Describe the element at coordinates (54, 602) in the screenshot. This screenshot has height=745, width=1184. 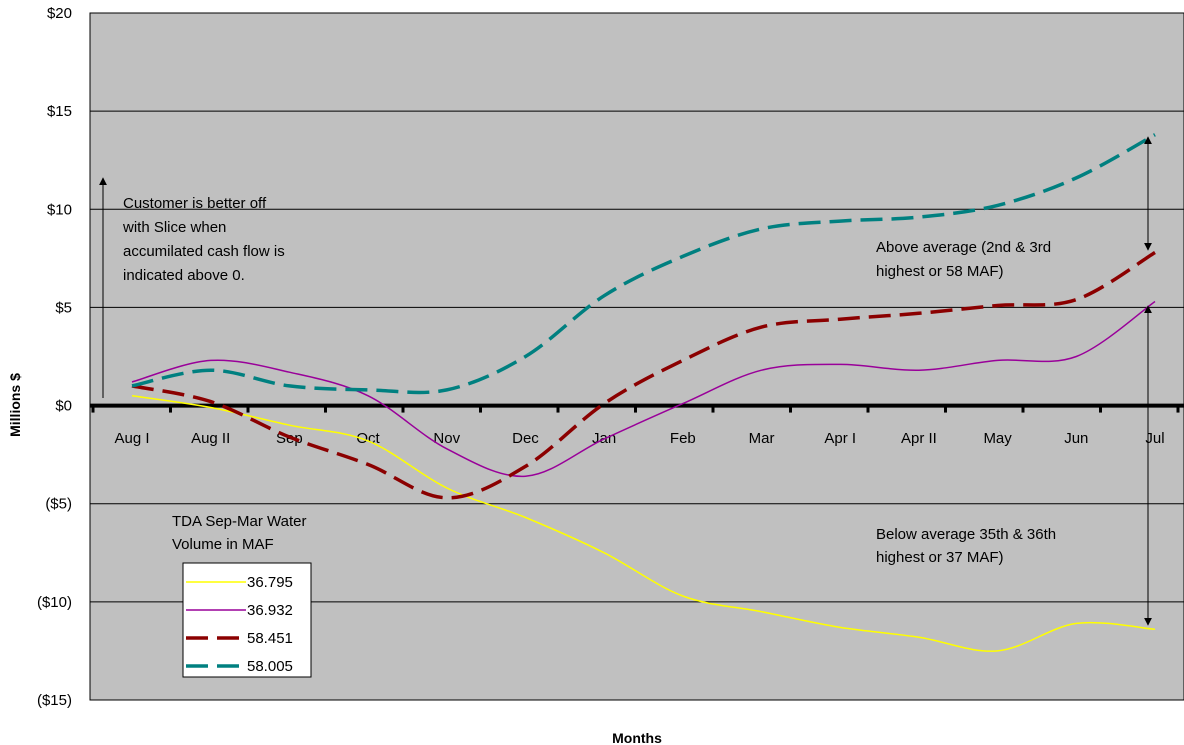
I see `y-tick-label: ($10)` at that location.